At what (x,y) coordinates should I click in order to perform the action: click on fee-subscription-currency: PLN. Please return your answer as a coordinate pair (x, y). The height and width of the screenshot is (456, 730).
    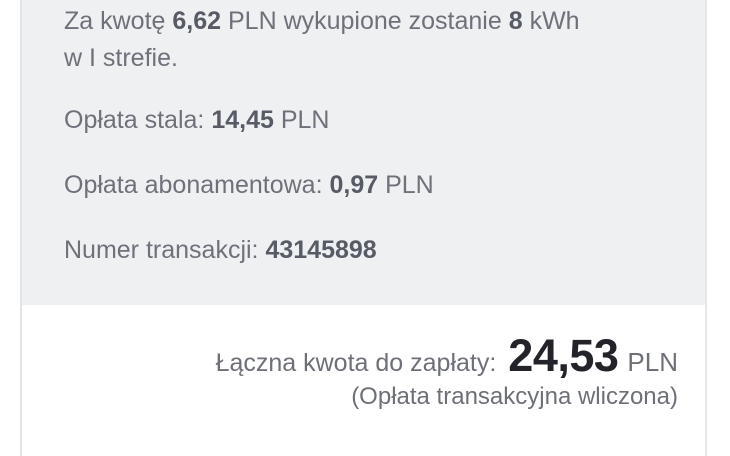
    Looking at the image, I should click on (406, 185).